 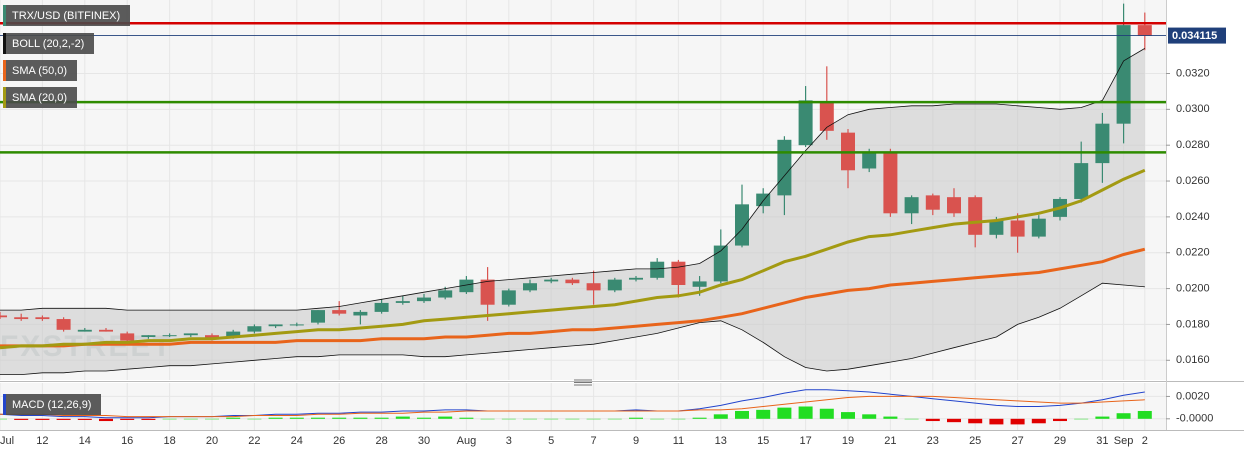 I want to click on x-tick-label: 13, so click(x=721, y=441).